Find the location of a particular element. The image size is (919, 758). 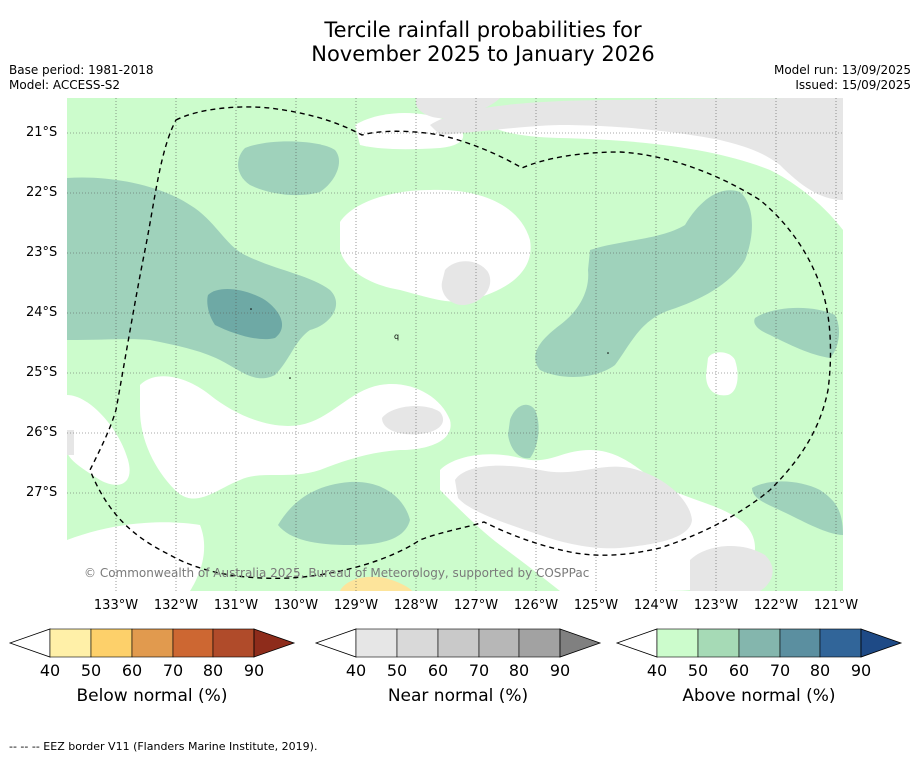

above-normal-50-south is located at coordinates (344, 513).